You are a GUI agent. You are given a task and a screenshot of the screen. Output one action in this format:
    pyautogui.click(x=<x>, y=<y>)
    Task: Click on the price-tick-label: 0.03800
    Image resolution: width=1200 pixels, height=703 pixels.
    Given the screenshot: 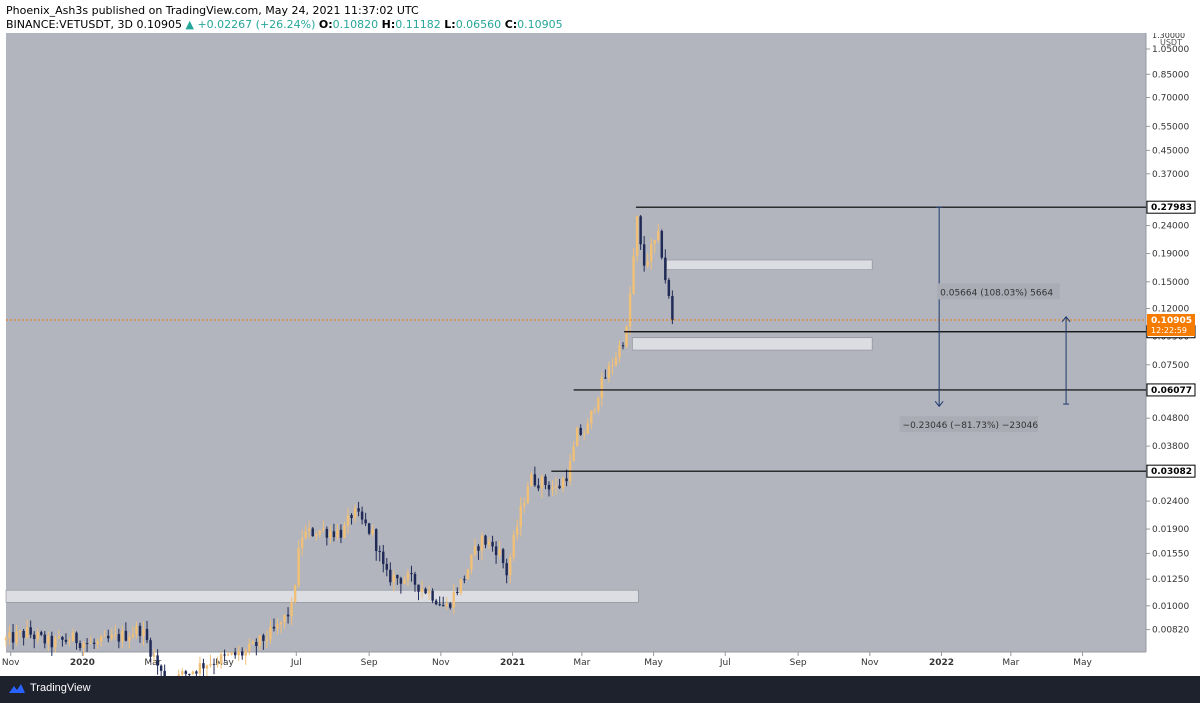 What is the action you would take?
    pyautogui.click(x=1170, y=447)
    